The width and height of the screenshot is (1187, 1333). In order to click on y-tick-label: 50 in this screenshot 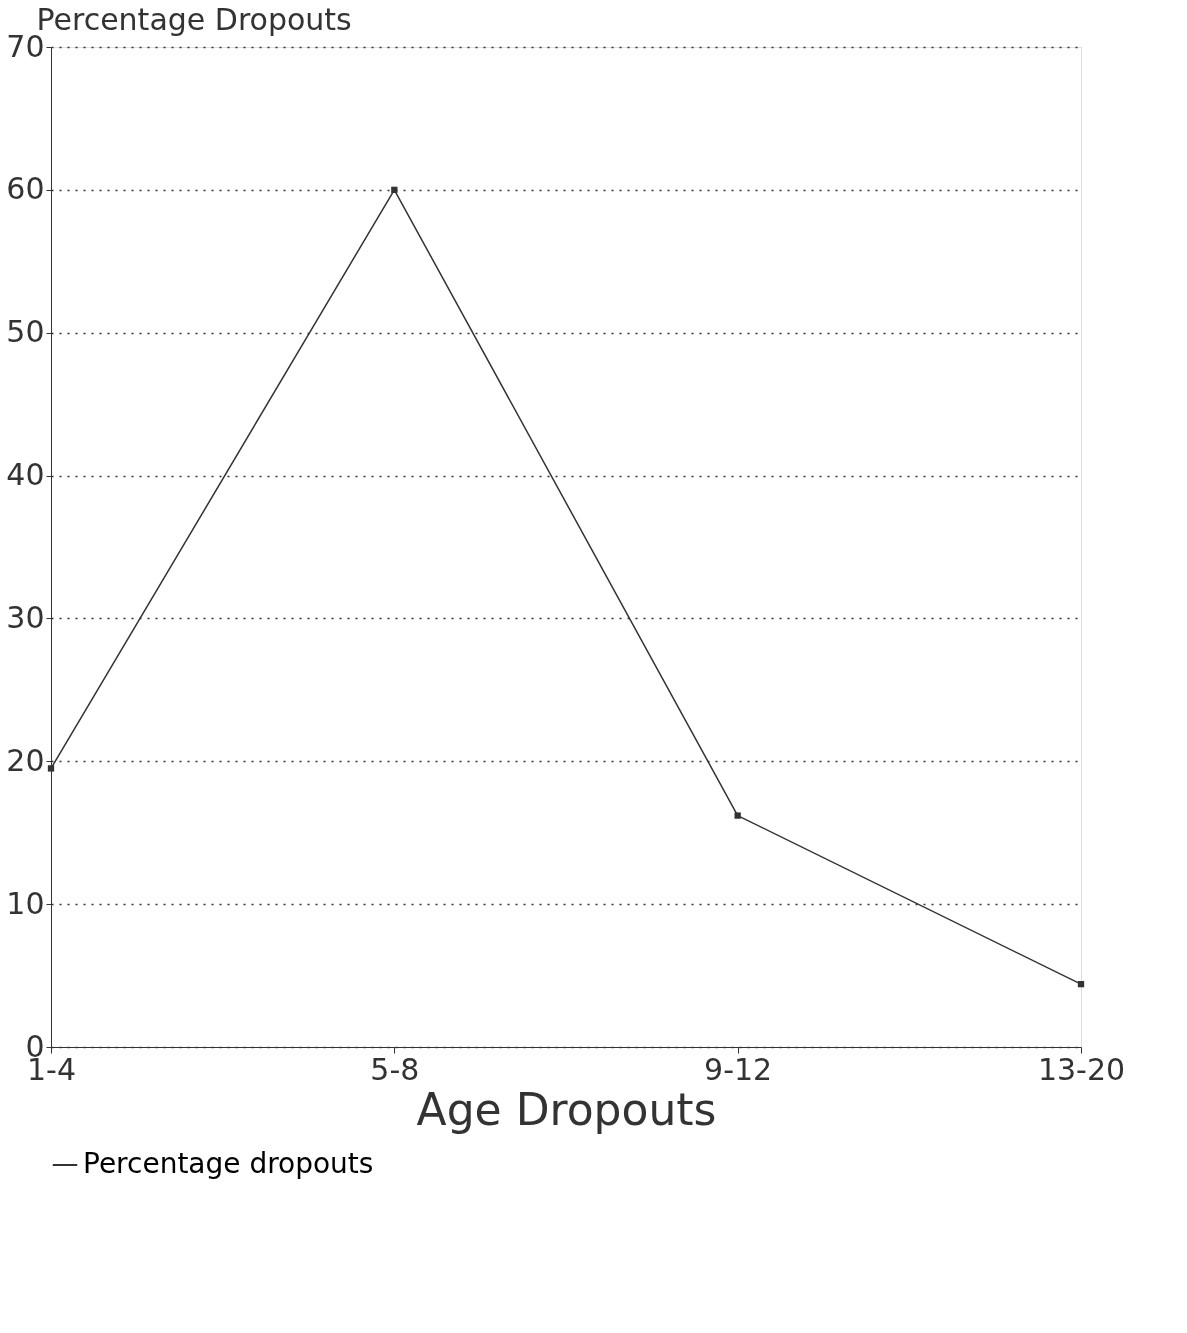, I will do `click(25, 332)`.